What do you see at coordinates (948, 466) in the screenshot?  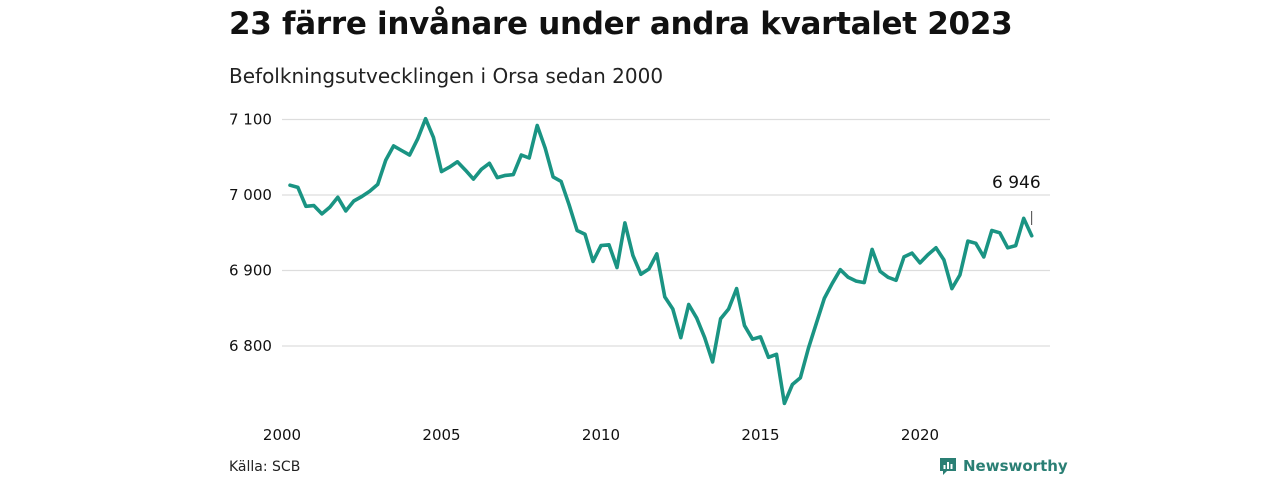 I see `bar-chart-icon` at bounding box center [948, 466].